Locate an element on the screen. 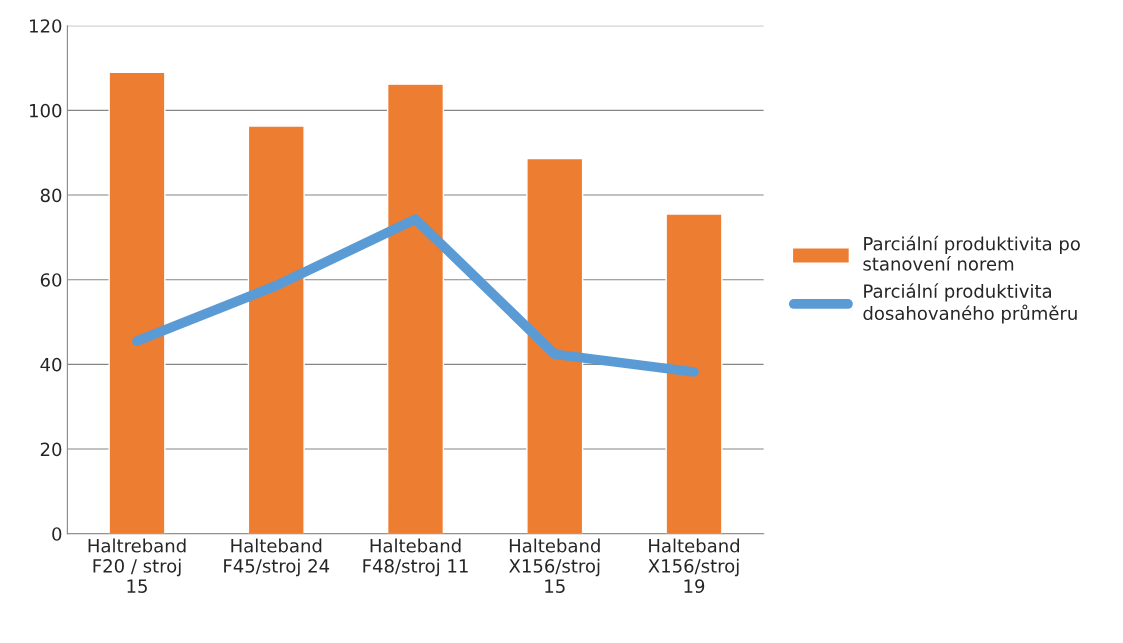  y-tick-label: 60 is located at coordinates (51, 280).